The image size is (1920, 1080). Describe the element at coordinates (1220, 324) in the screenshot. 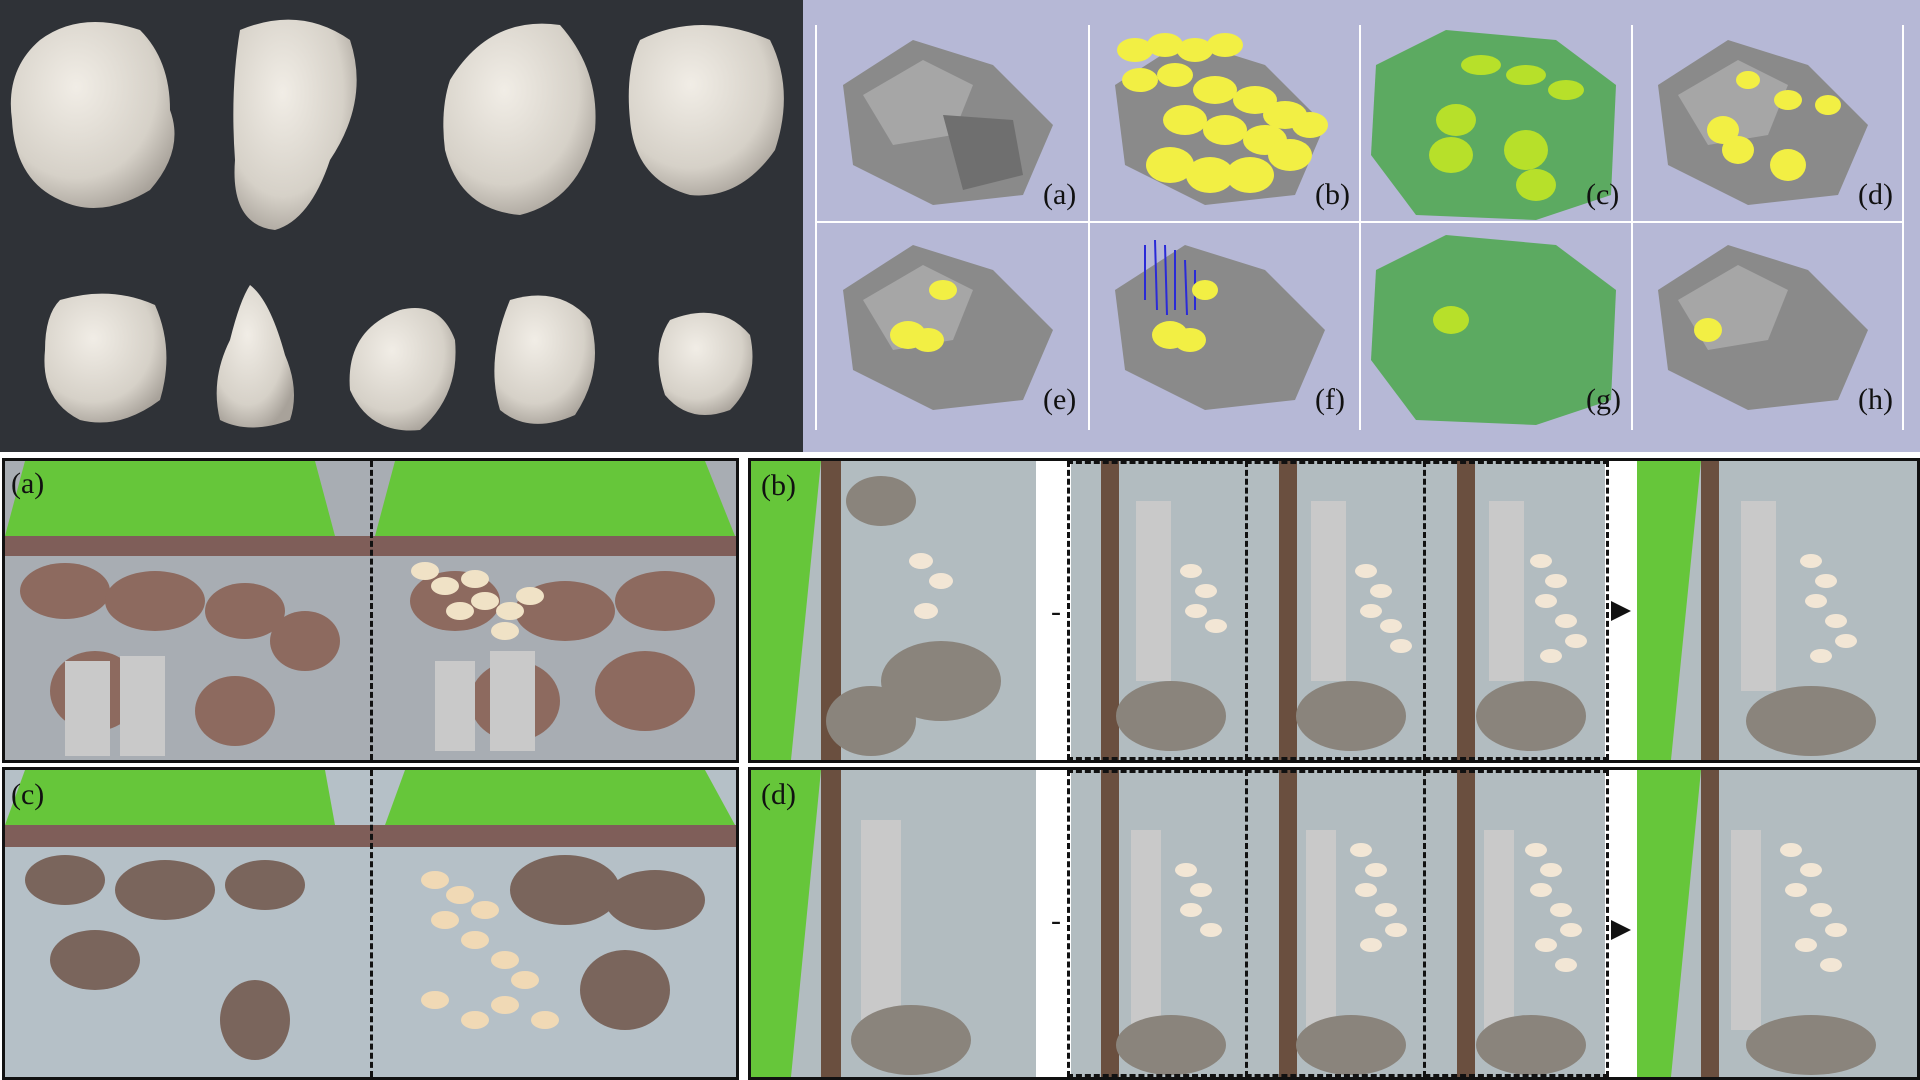

I see `sim-cell-f` at that location.